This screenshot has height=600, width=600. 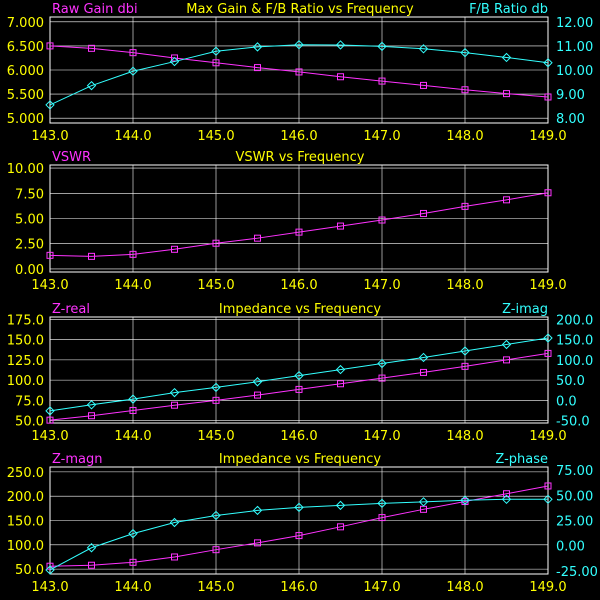 What do you see at coordinates (29, 220) in the screenshot?
I see `left-tick-label: 5.00` at bounding box center [29, 220].